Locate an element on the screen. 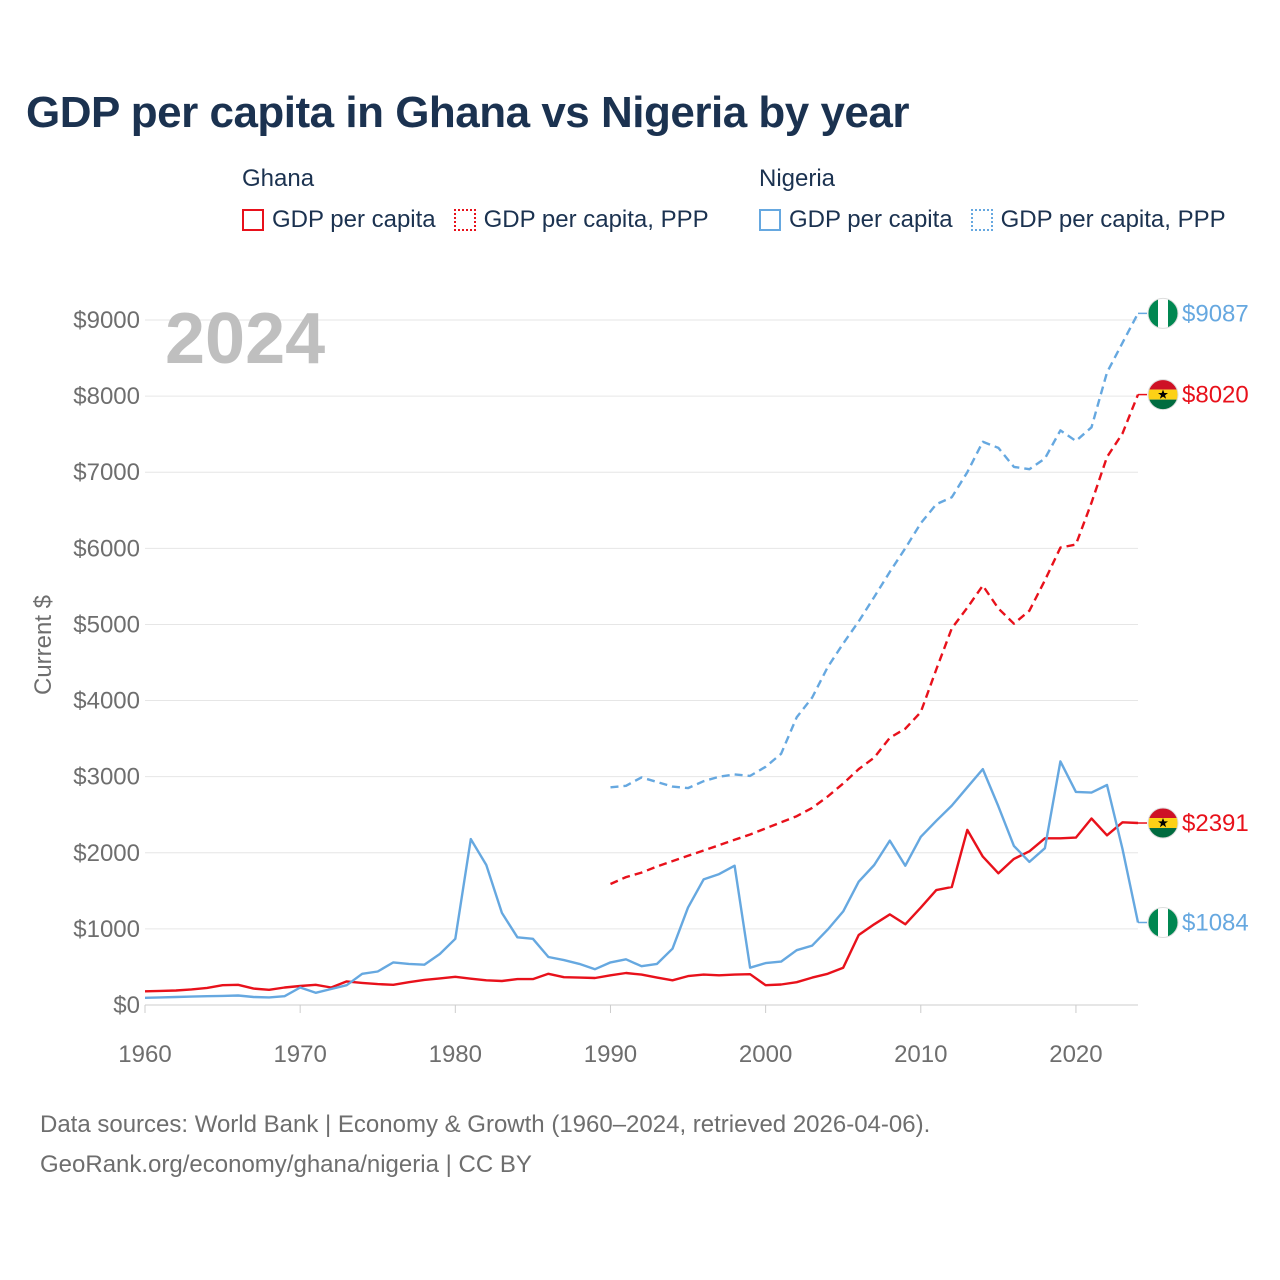 The image size is (1280, 1280). x-tick-label: 2000 is located at coordinates (765, 1054).